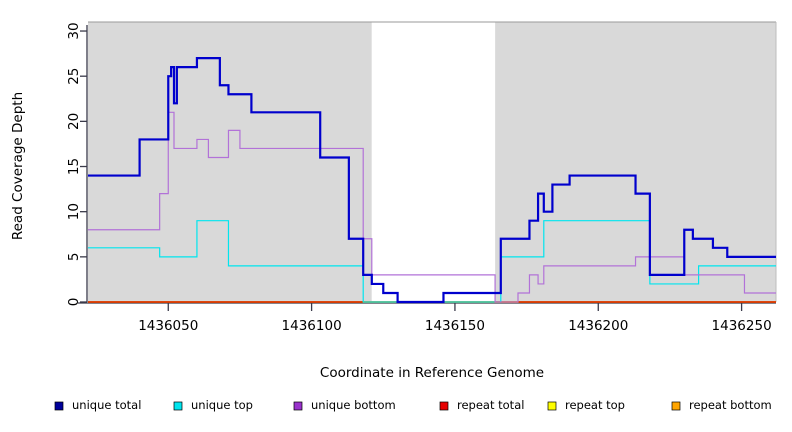 The image size is (792, 432). I want to click on legend-label: repeat bottom, so click(730, 405).